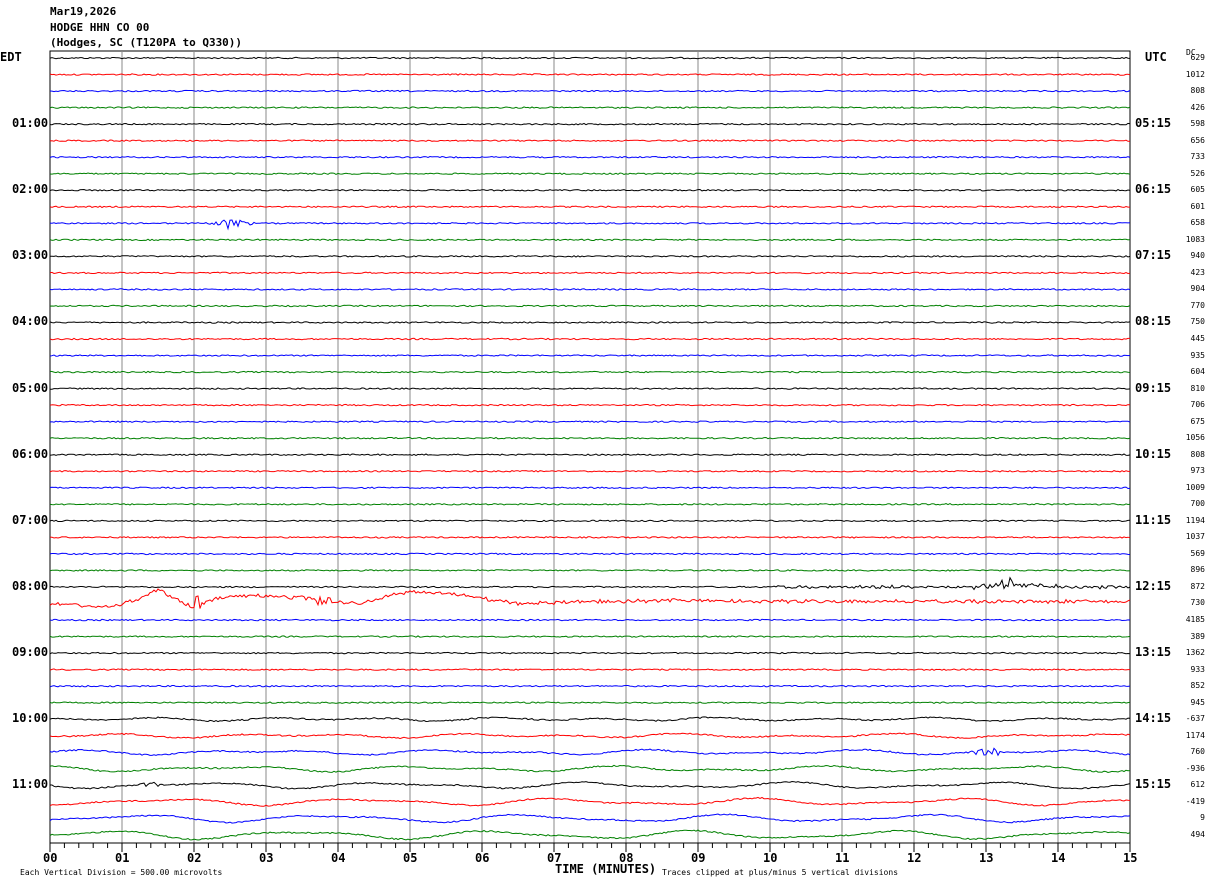 This screenshot has height=886, width=1210. What do you see at coordinates (1195, 719) in the screenshot?
I see `dc-offset-label: -637` at bounding box center [1195, 719].